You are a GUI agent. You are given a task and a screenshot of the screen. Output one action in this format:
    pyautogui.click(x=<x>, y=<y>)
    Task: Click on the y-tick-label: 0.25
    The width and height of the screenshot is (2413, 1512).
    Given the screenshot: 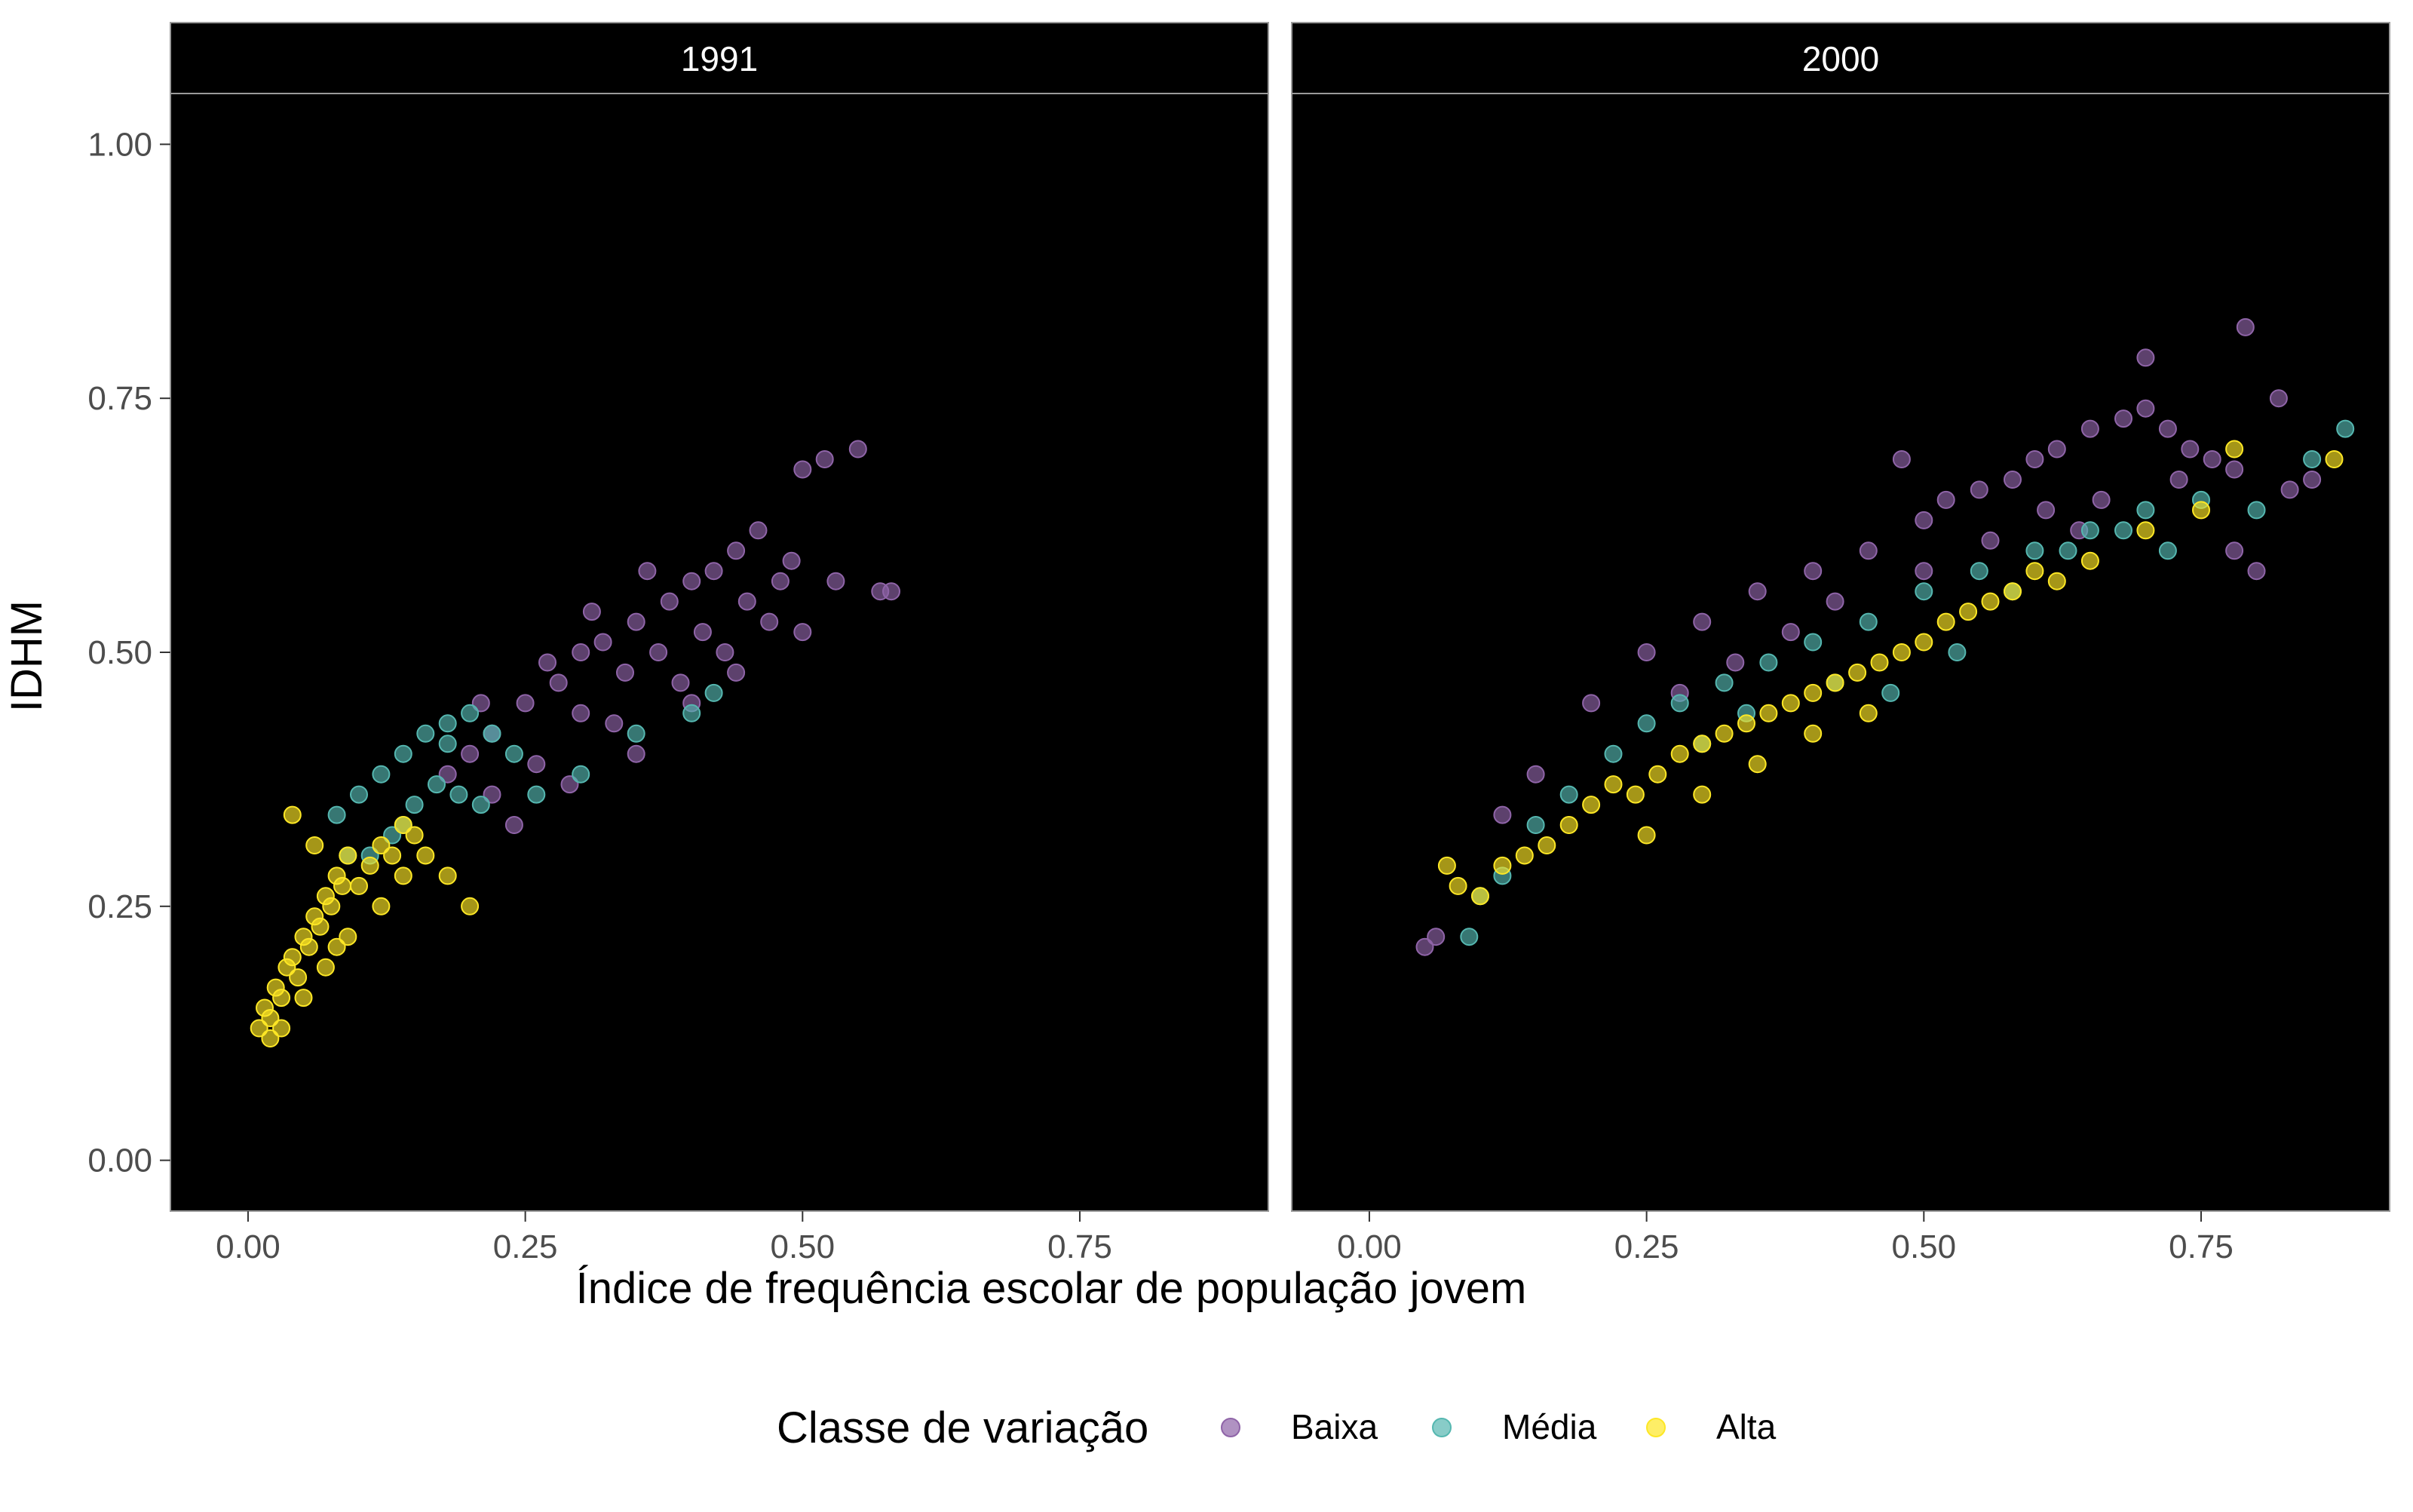 What is the action you would take?
    pyautogui.click(x=119, y=906)
    